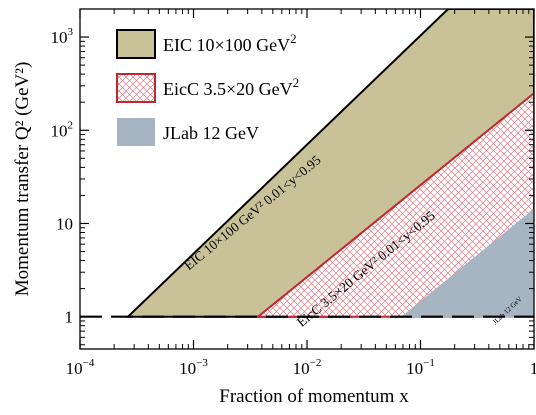  I want to click on x-axis-title: Fraction of momentum x, so click(314, 396).